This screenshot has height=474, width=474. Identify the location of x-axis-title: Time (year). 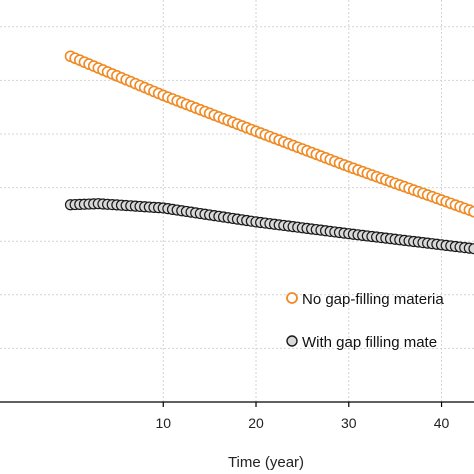
(266, 462).